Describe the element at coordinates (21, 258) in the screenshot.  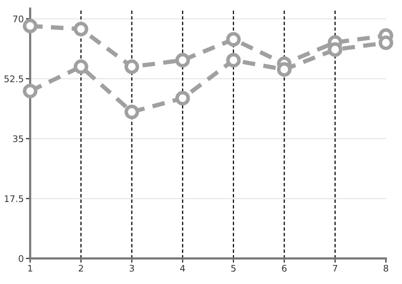
I see `y-tick-label: 0` at that location.